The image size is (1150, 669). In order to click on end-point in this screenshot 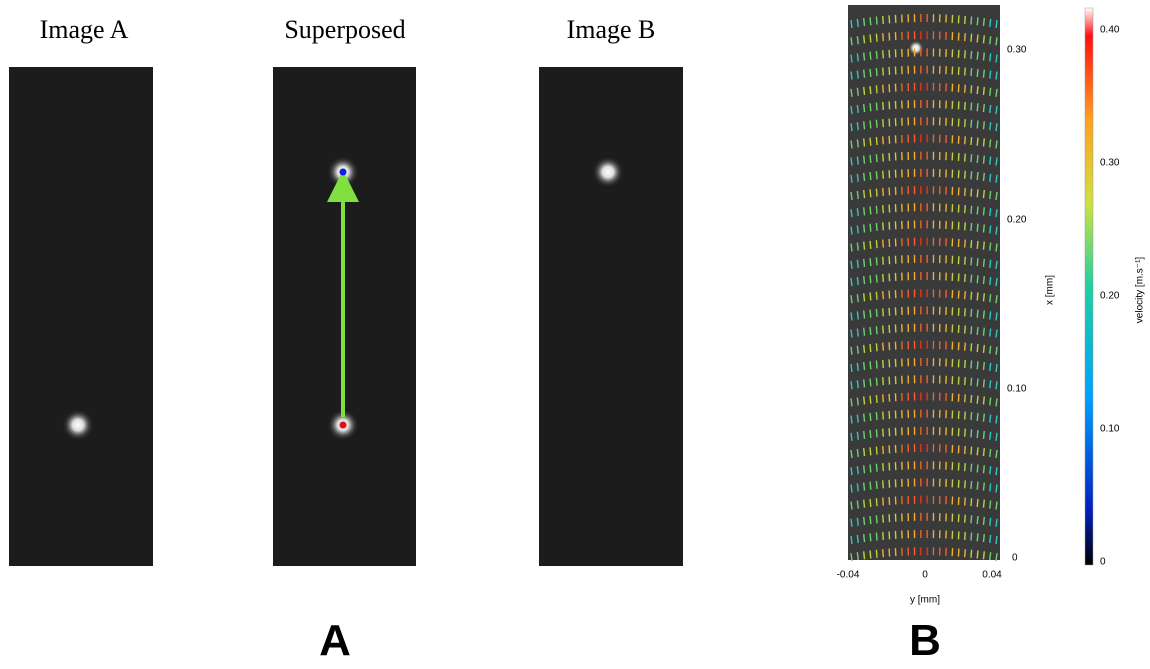, I will do `click(343, 172)`.